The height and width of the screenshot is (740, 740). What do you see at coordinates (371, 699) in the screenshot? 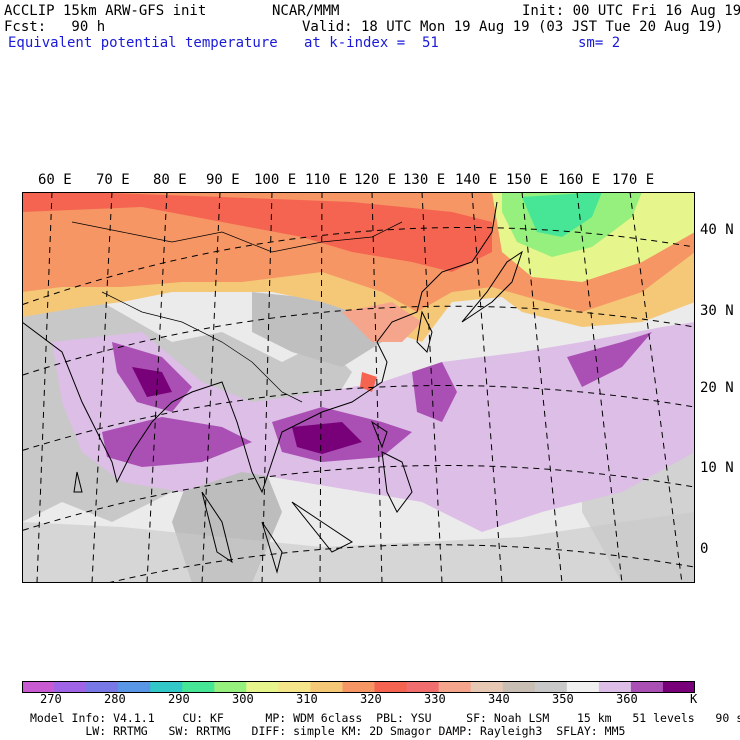
I see `colorbar-label: 320` at bounding box center [371, 699].